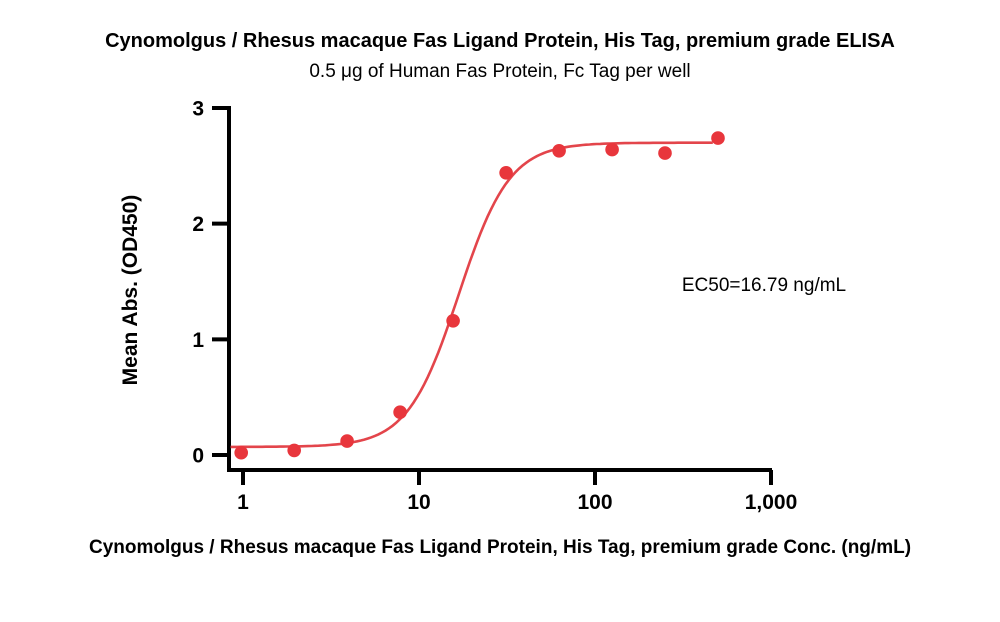  What do you see at coordinates (130, 290) in the screenshot?
I see `y-axis-label: Mean Abs. (OD450)` at bounding box center [130, 290].